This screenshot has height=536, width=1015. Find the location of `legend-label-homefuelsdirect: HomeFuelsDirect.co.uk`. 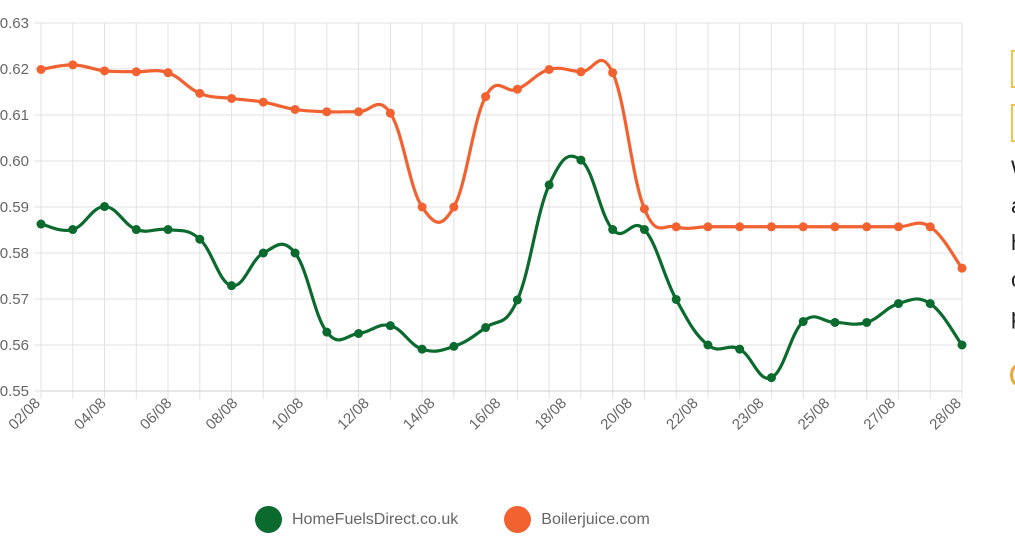

legend-label-homefuelsdirect: HomeFuelsDirect.co.uk is located at coordinates (375, 519).